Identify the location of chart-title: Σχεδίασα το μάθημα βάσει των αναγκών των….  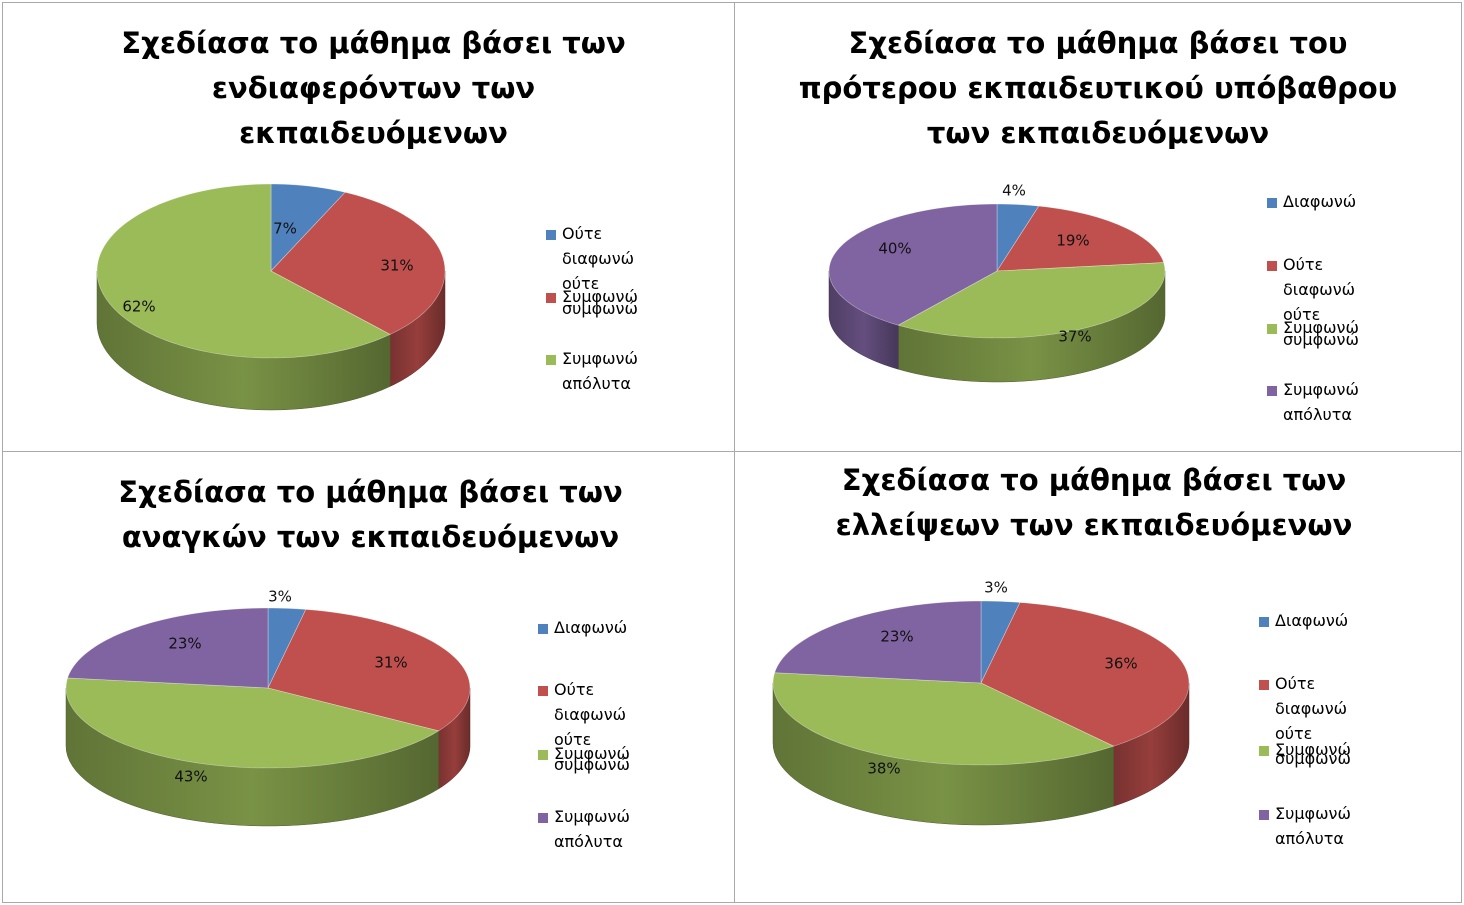
(370, 514).